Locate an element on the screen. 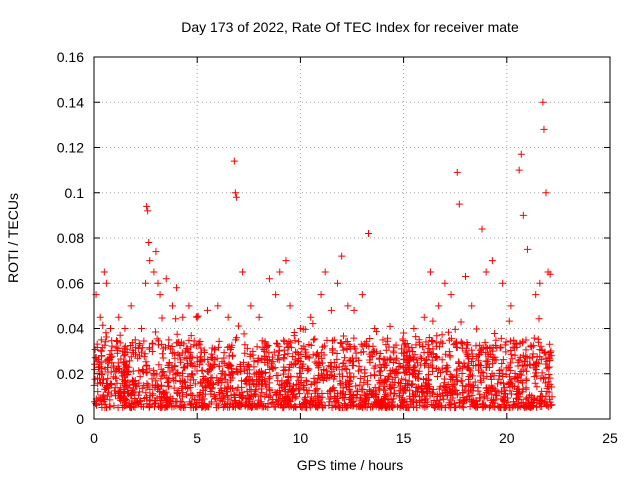 The width and height of the screenshot is (640, 480). x-tick-label: 20 is located at coordinates (507, 438).